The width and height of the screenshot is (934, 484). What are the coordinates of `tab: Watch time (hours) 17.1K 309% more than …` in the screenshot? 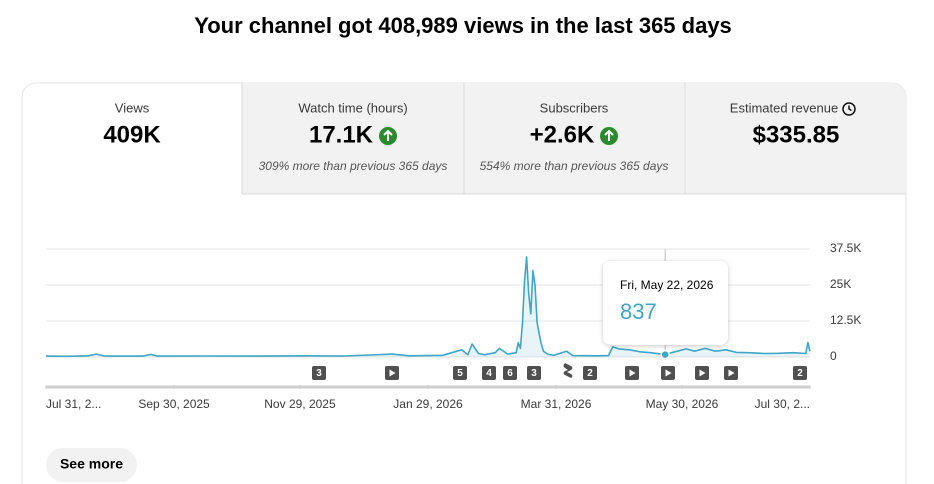 It's located at (353, 136).